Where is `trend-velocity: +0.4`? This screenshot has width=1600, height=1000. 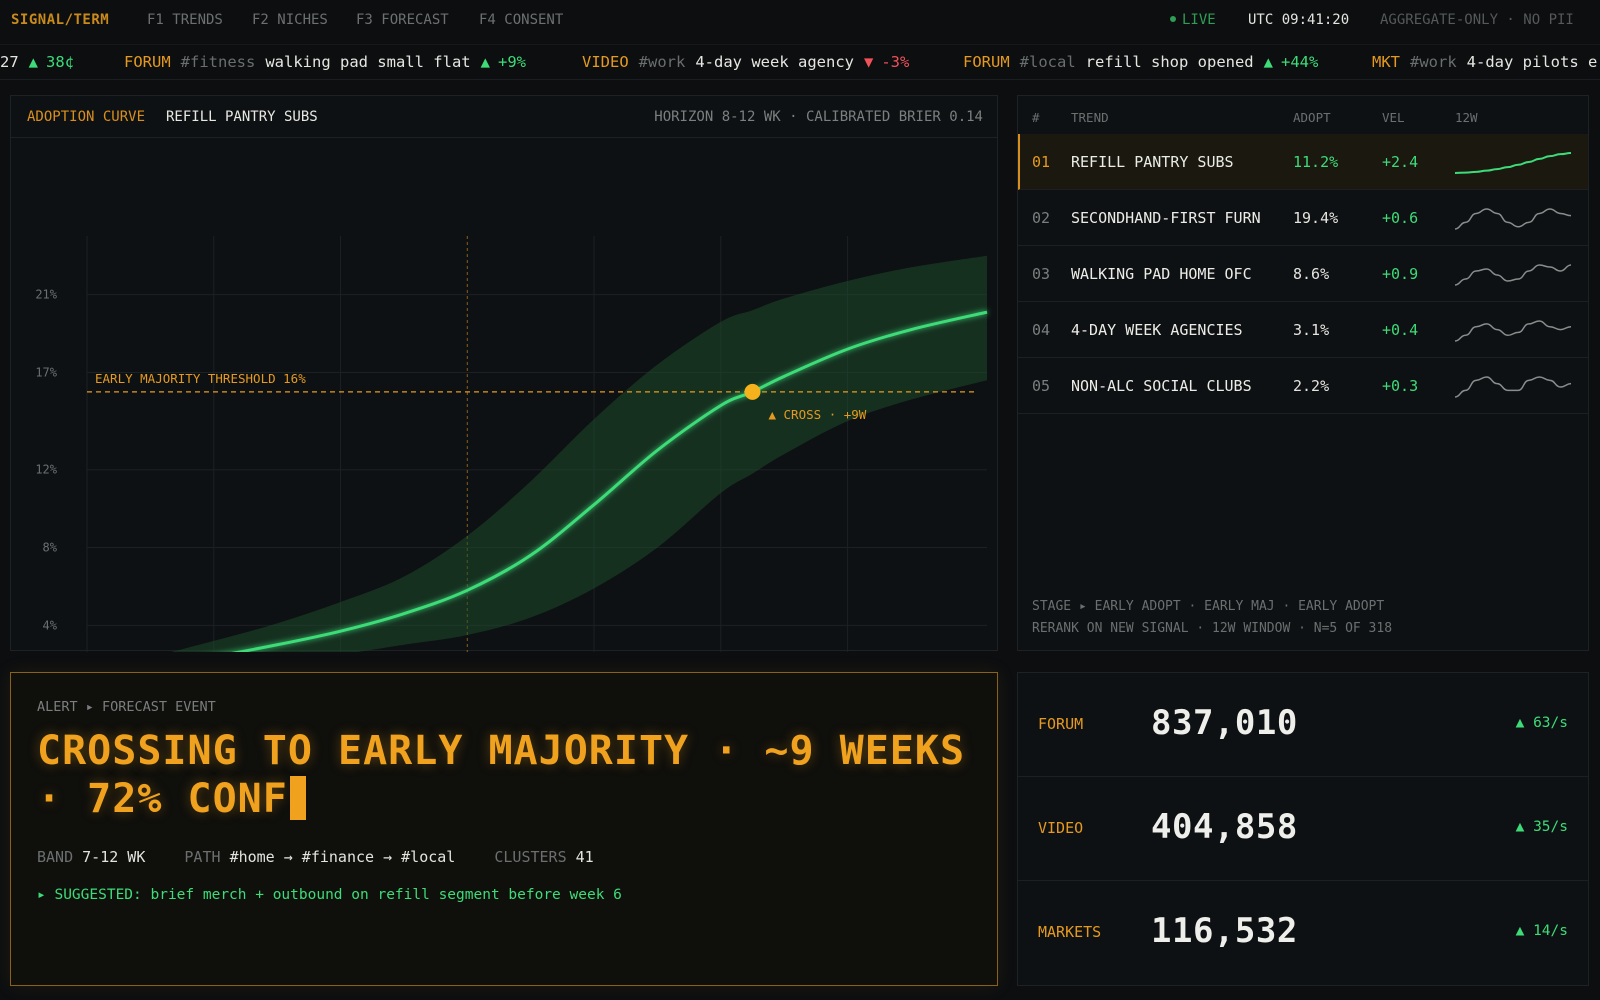 trend-velocity: +0.4 is located at coordinates (1400, 330).